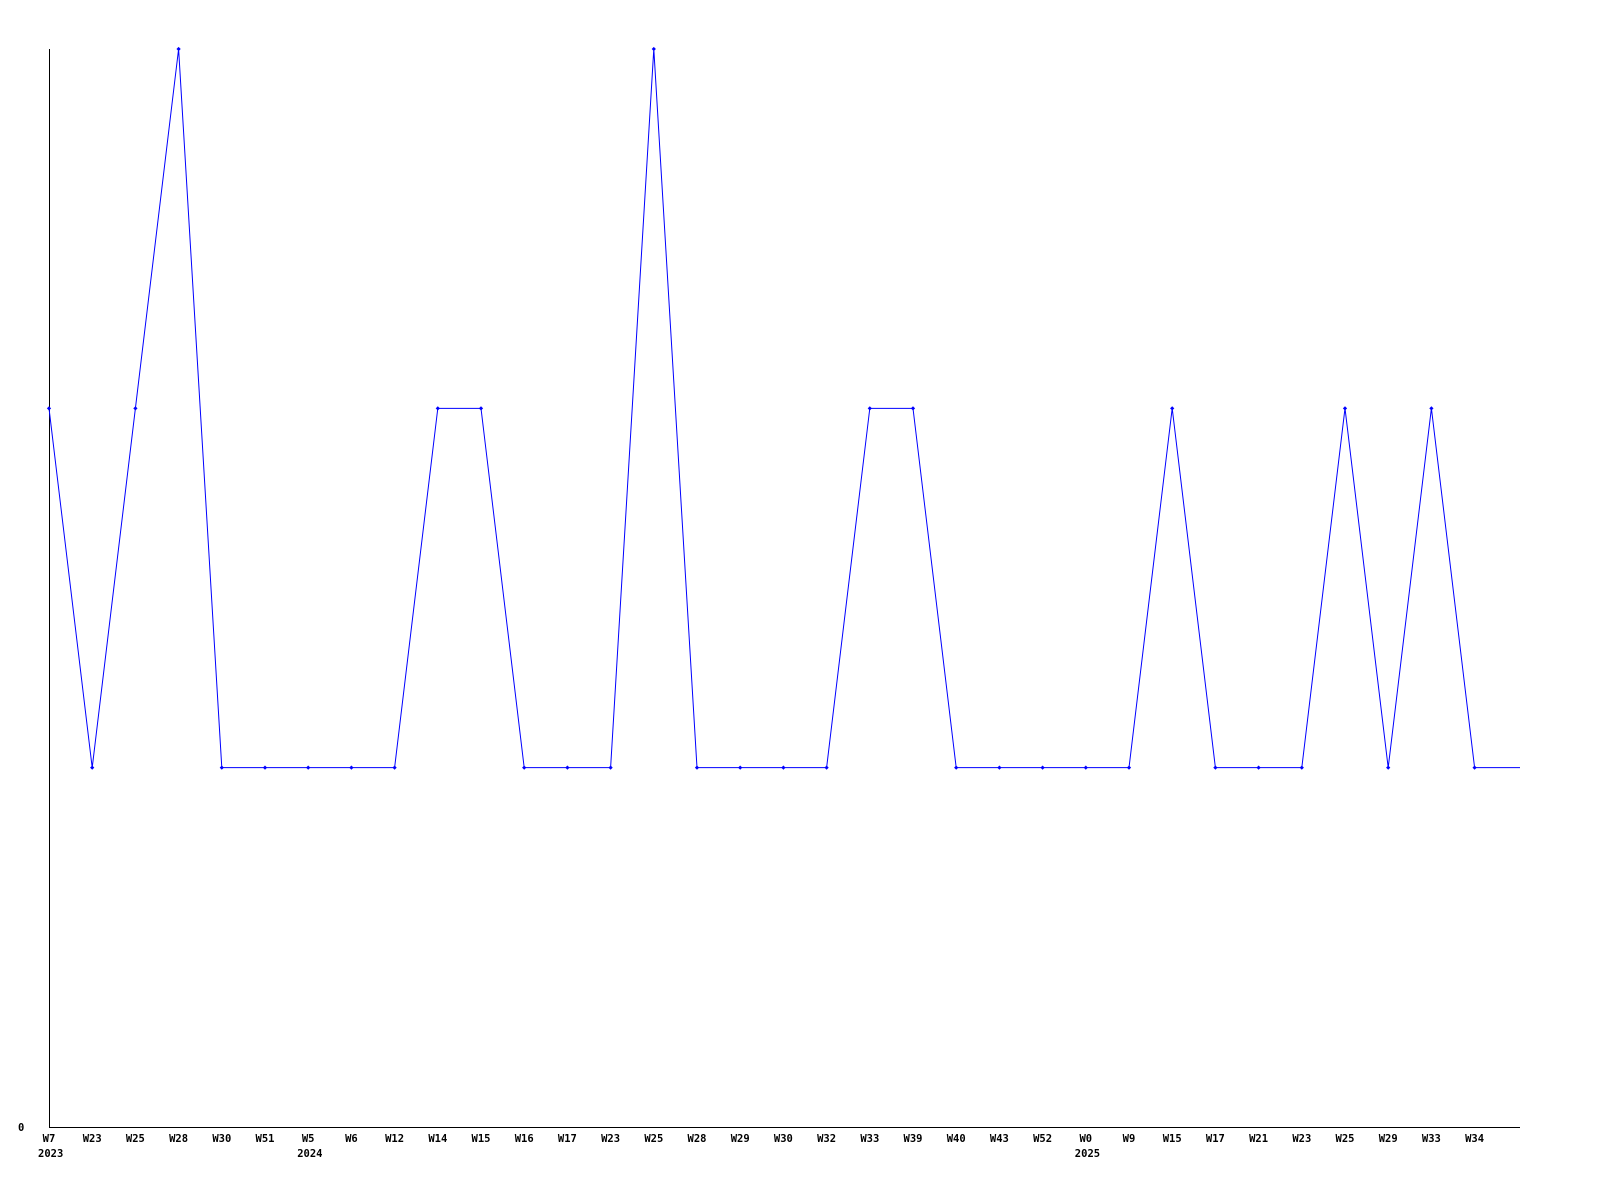  What do you see at coordinates (1258, 1139) in the screenshot?
I see `x-tick-label: W21` at bounding box center [1258, 1139].